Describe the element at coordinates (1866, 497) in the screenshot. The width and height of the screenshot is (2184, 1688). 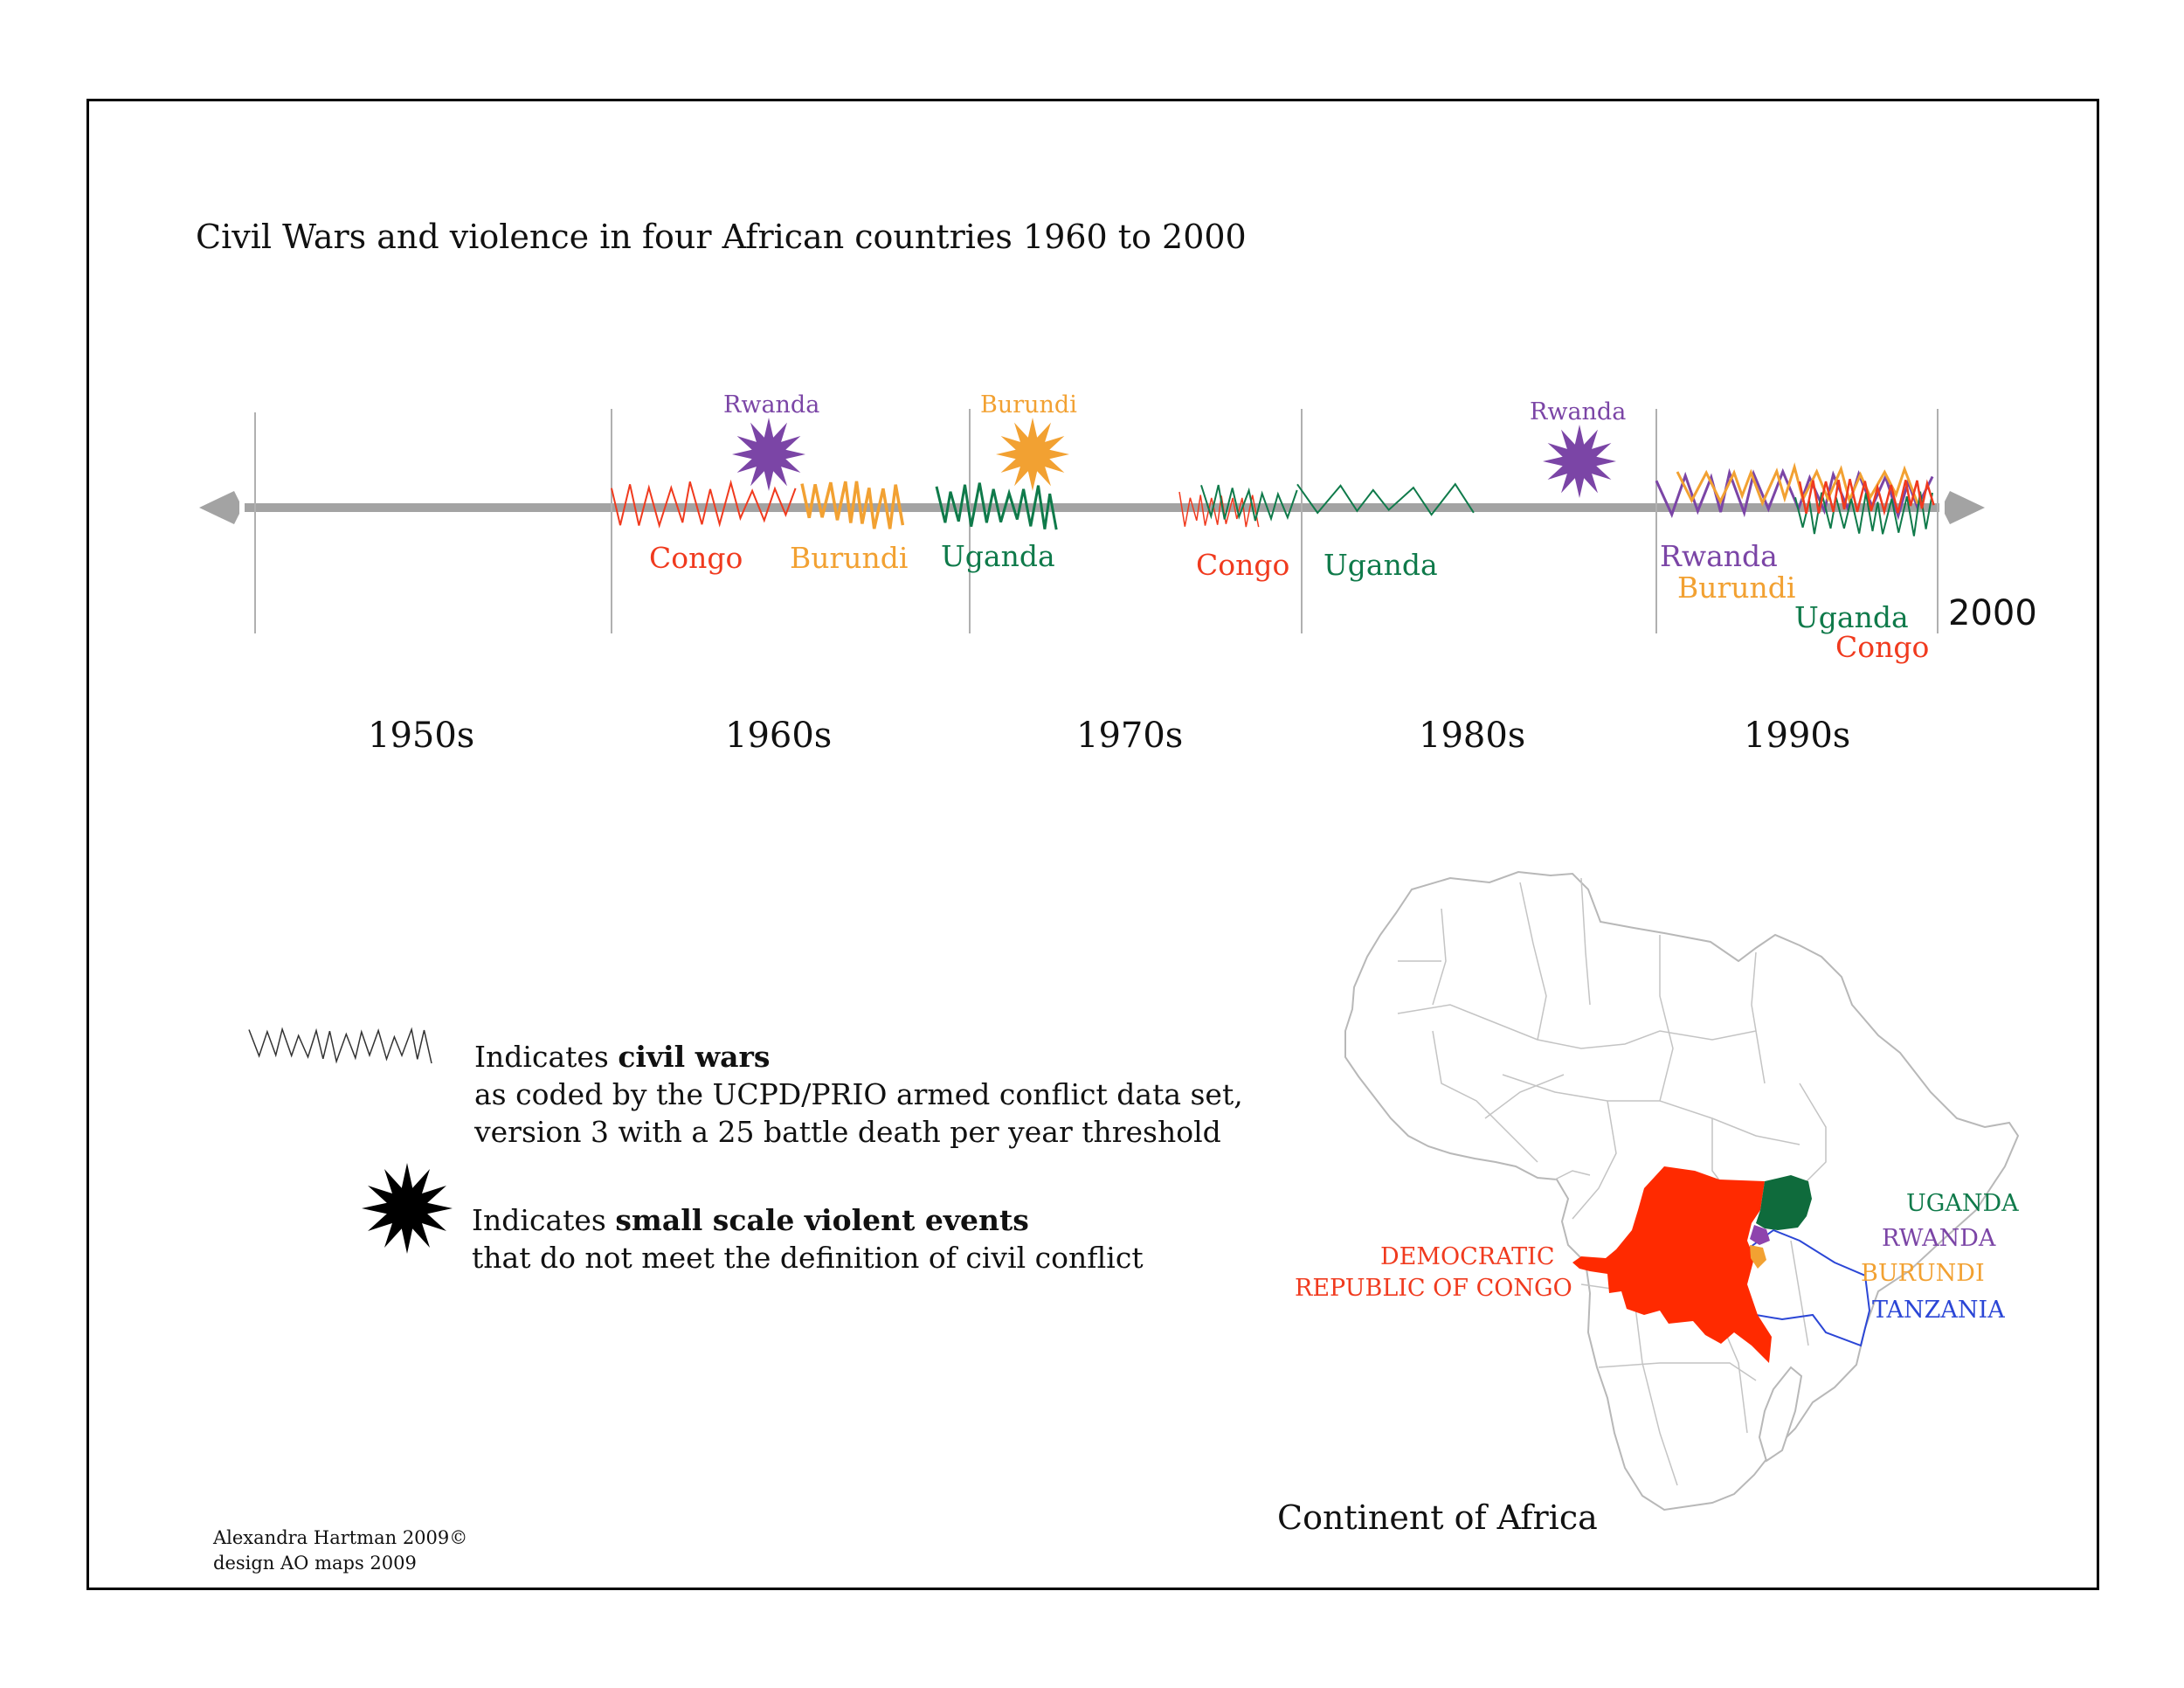
I see `civil-war-zigzag-congo-1990s` at that location.